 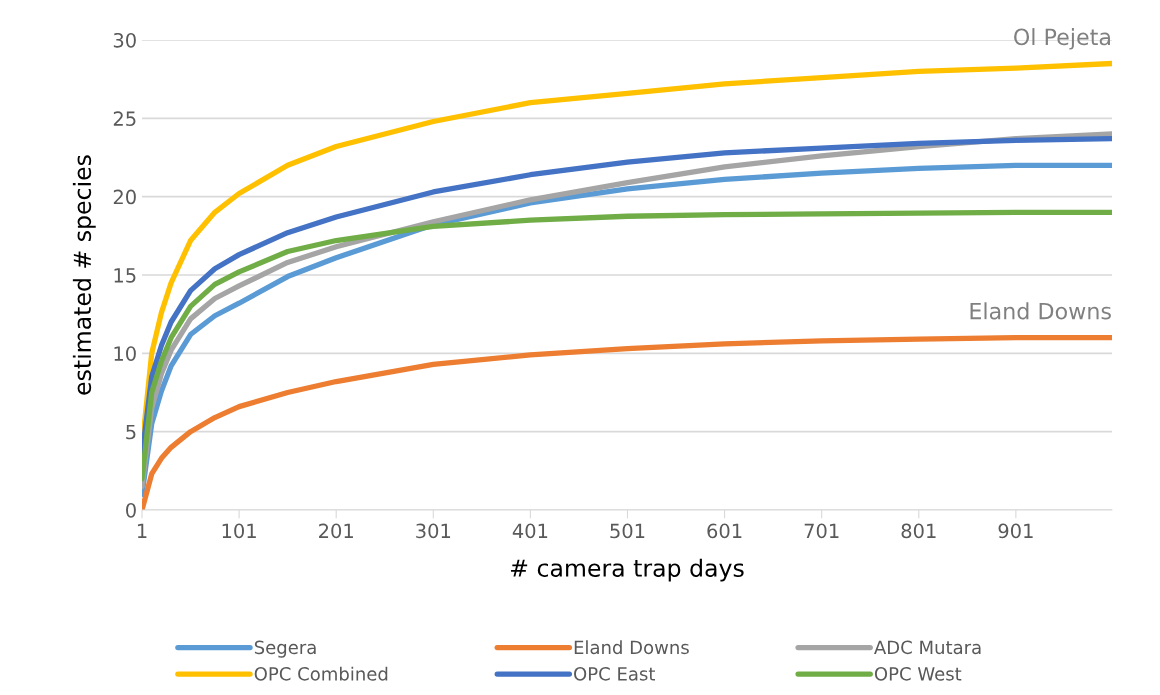 What do you see at coordinates (131, 432) in the screenshot?
I see `y-tick-label: 5` at bounding box center [131, 432].